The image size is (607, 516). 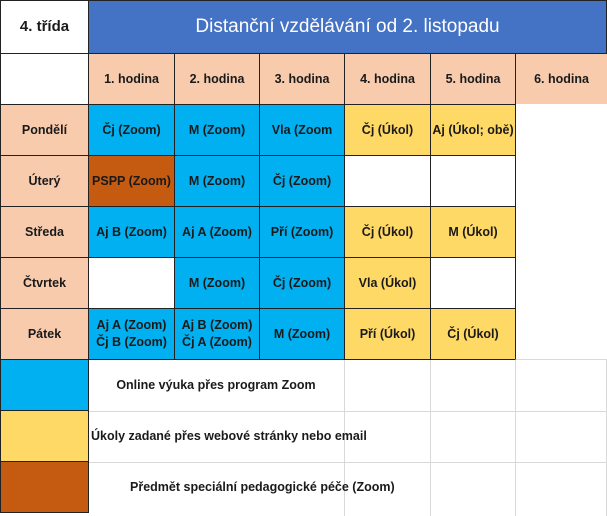 I want to click on day-label: Pondělí, so click(x=44, y=130).